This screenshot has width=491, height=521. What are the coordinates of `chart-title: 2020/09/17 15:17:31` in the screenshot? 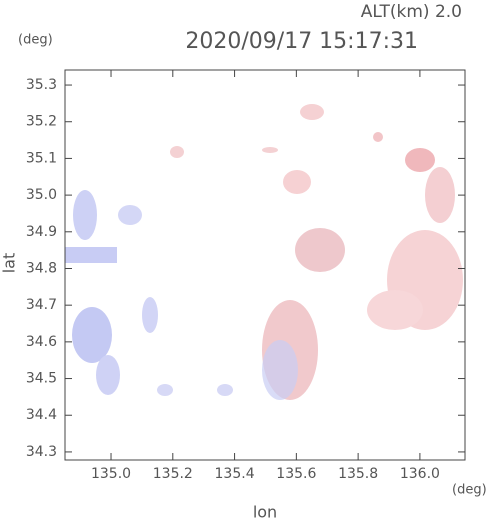 It's located at (301, 41).